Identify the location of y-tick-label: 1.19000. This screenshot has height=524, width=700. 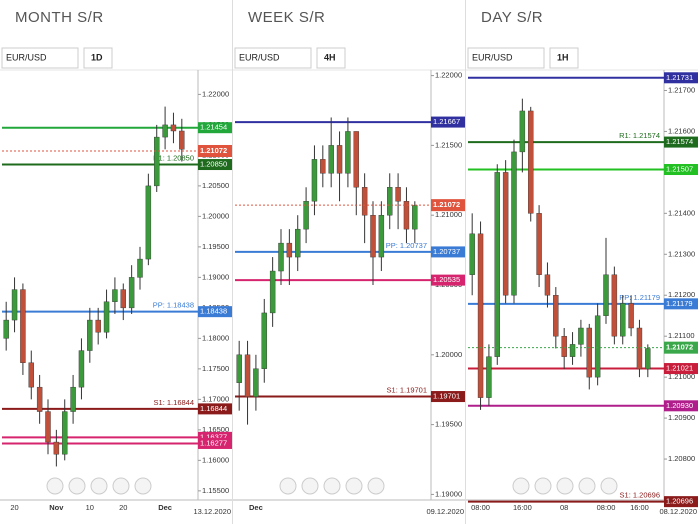
(448, 493).